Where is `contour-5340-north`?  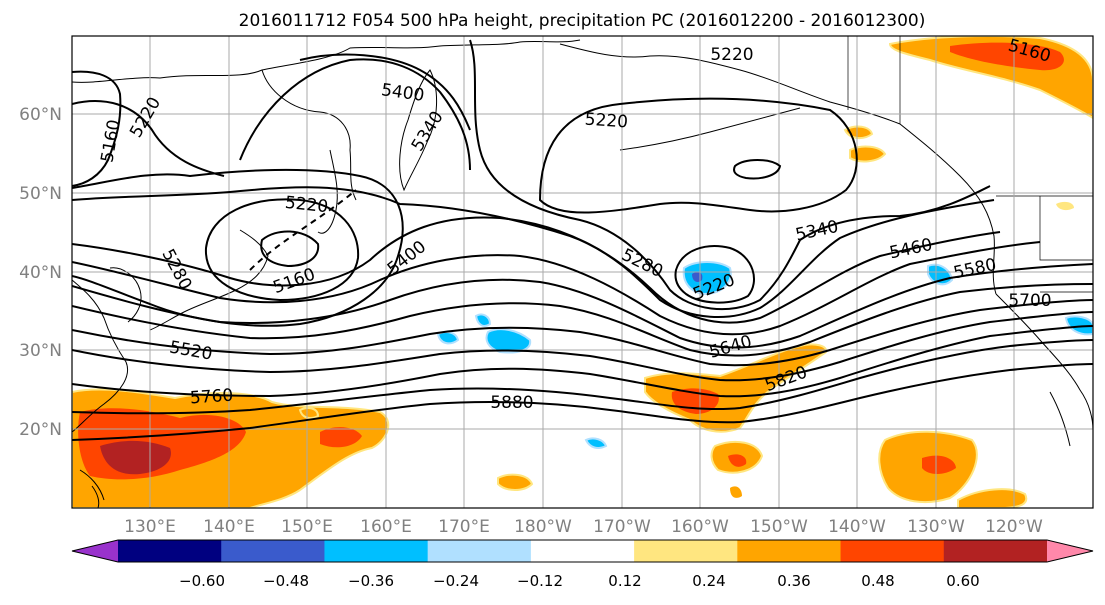 contour-5340-north is located at coordinates (355, 114).